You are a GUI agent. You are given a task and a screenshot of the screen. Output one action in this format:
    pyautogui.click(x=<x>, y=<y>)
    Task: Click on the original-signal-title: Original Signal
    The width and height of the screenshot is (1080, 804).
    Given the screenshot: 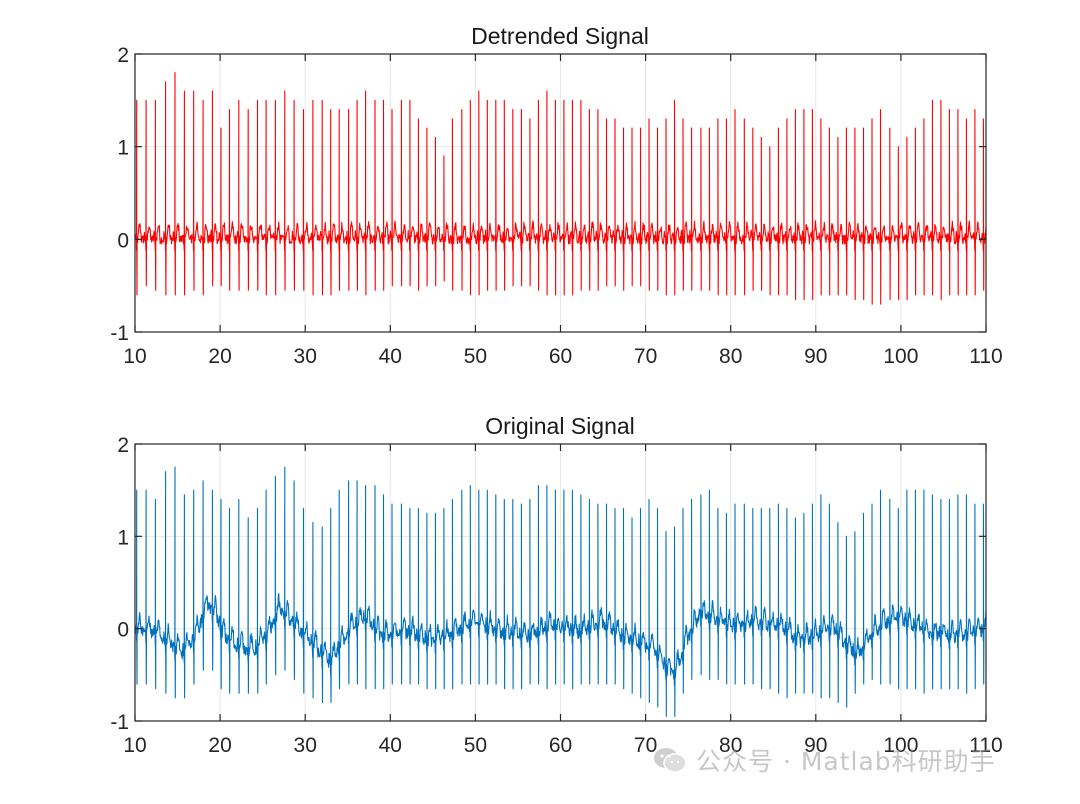 What is the action you would take?
    pyautogui.click(x=560, y=426)
    